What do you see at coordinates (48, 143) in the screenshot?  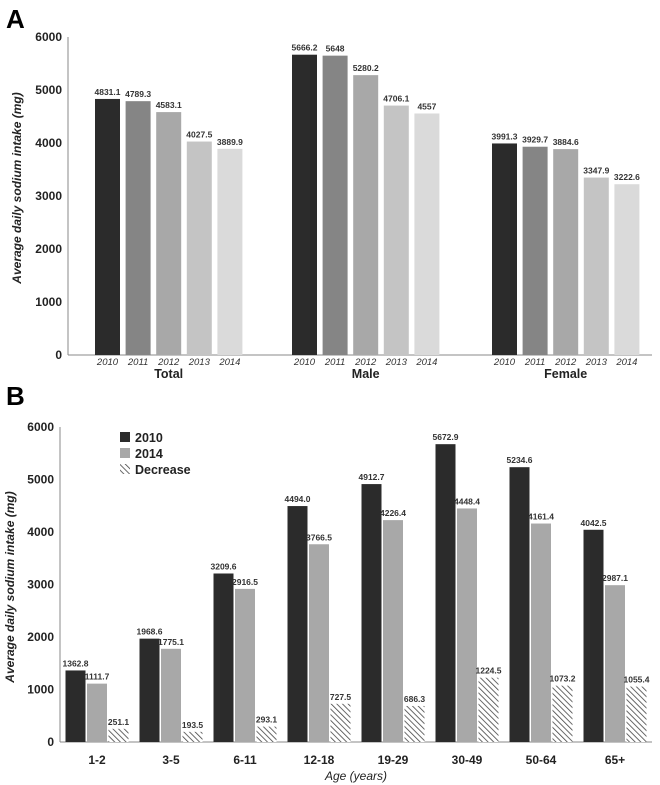 I see `a-y-tick-label: 4000` at bounding box center [48, 143].